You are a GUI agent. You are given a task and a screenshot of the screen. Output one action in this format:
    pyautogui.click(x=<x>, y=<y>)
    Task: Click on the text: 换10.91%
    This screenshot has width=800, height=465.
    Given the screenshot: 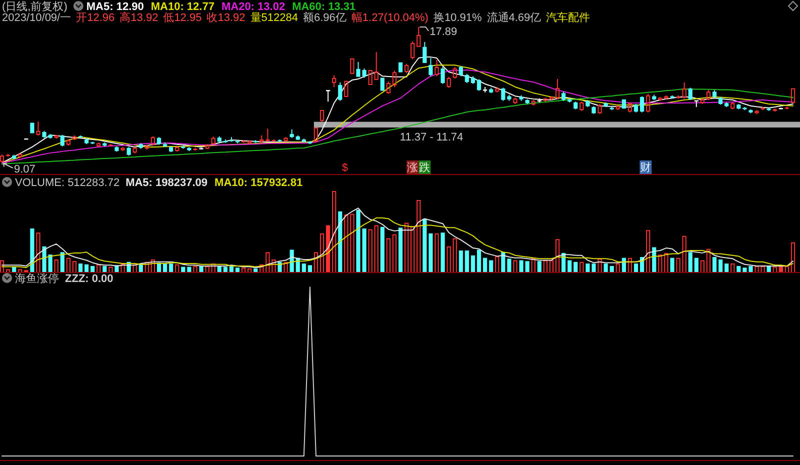 What is the action you would take?
    pyautogui.click(x=457, y=18)
    